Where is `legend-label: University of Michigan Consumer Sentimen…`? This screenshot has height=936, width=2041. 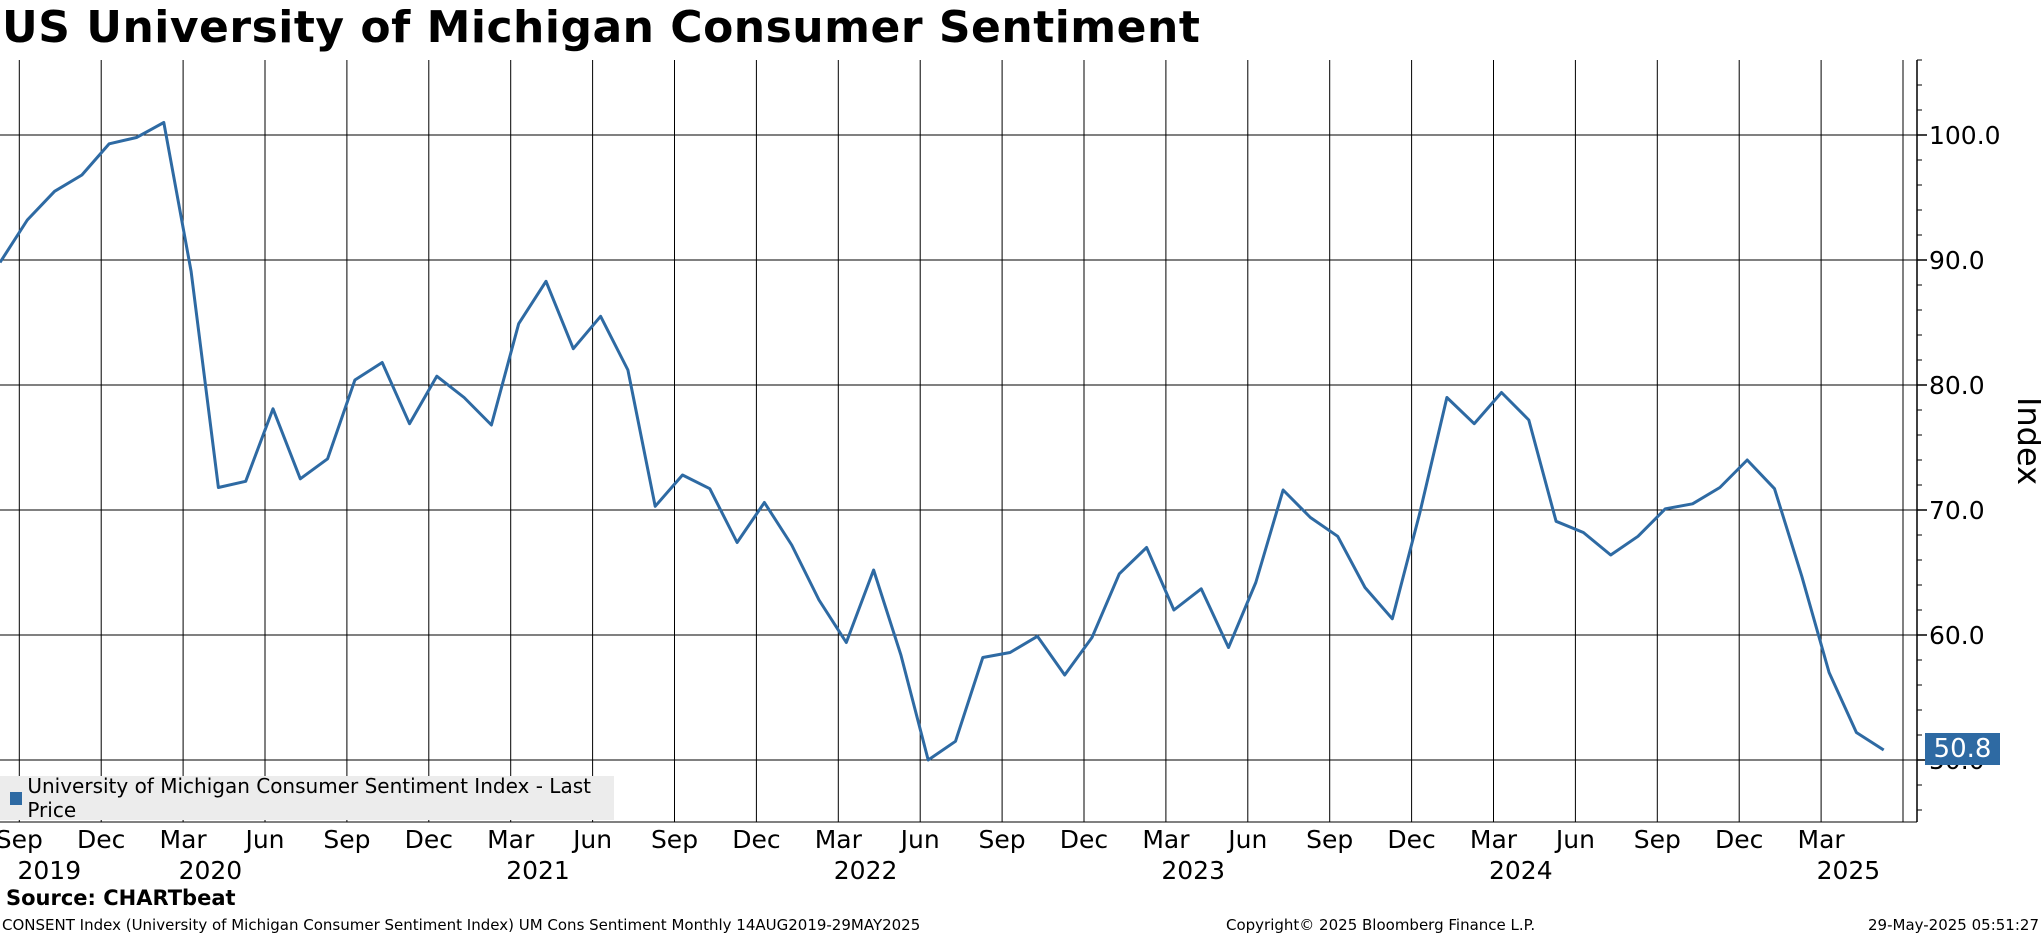
legend-label: University of Michigan Consumer Sentimen… is located at coordinates (309, 798).